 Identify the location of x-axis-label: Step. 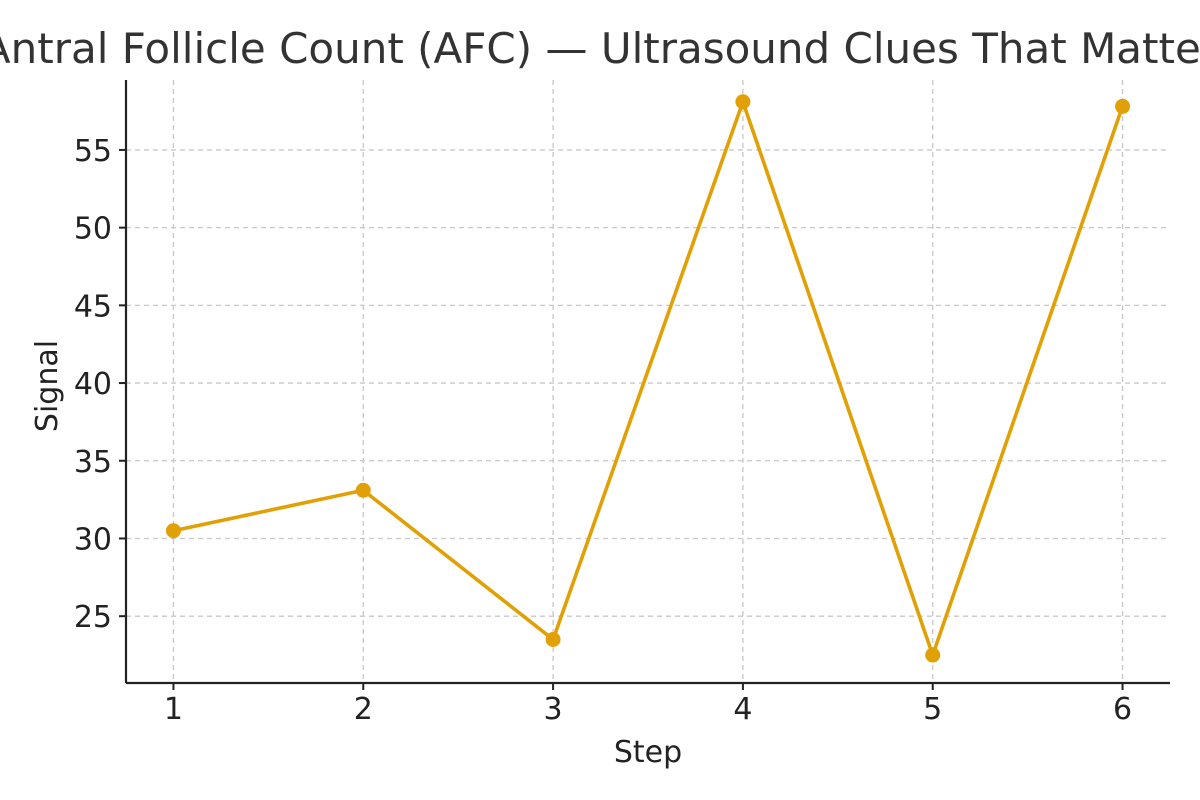
(648, 752).